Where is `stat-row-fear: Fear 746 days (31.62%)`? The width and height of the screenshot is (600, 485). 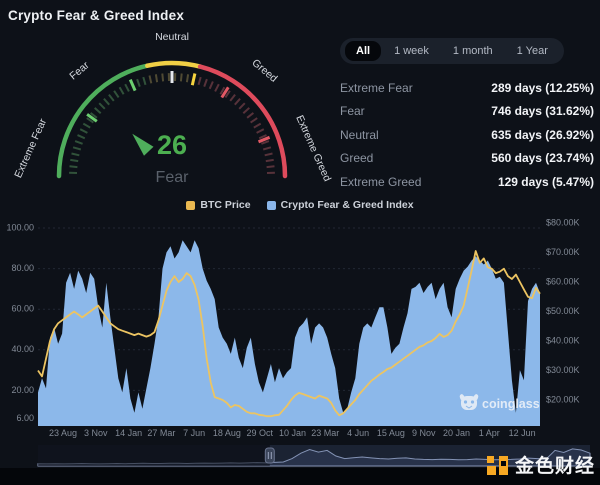
stat-row-fear: Fear 746 days (31.62%) is located at coordinates (467, 112).